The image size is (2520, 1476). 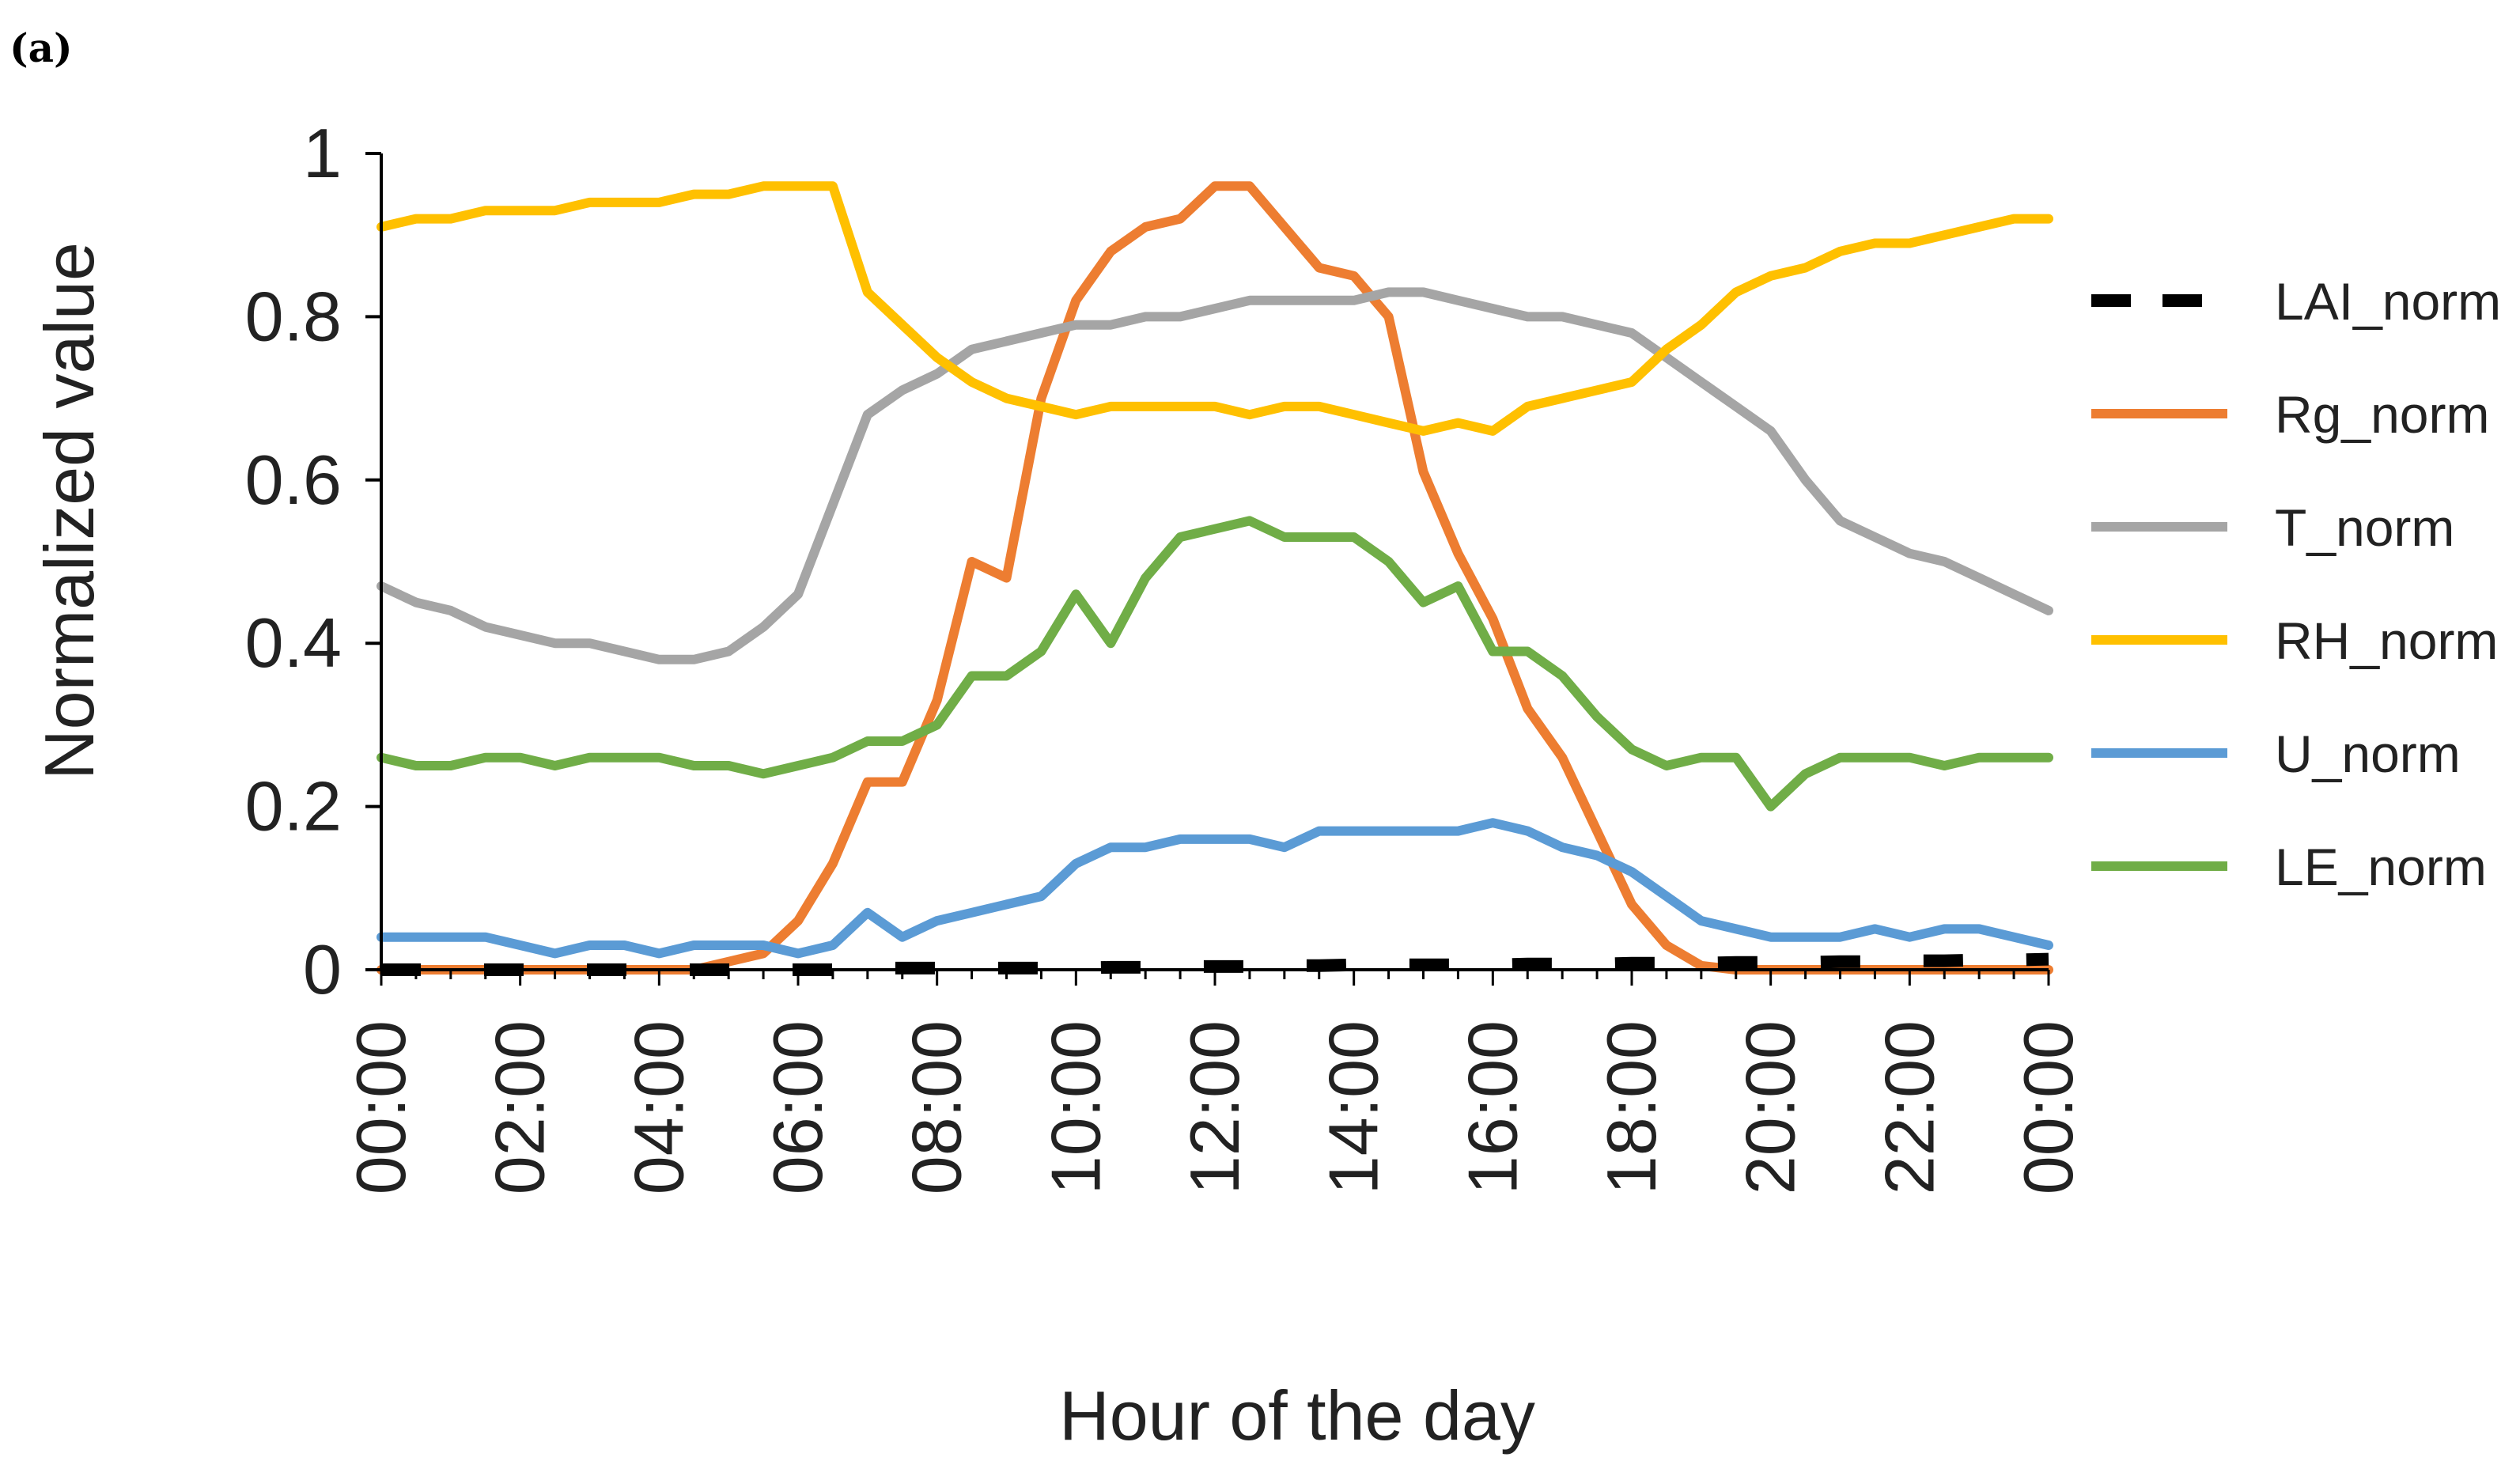 What do you see at coordinates (69, 511) in the screenshot?
I see `y-axis-title: Normalized value` at bounding box center [69, 511].